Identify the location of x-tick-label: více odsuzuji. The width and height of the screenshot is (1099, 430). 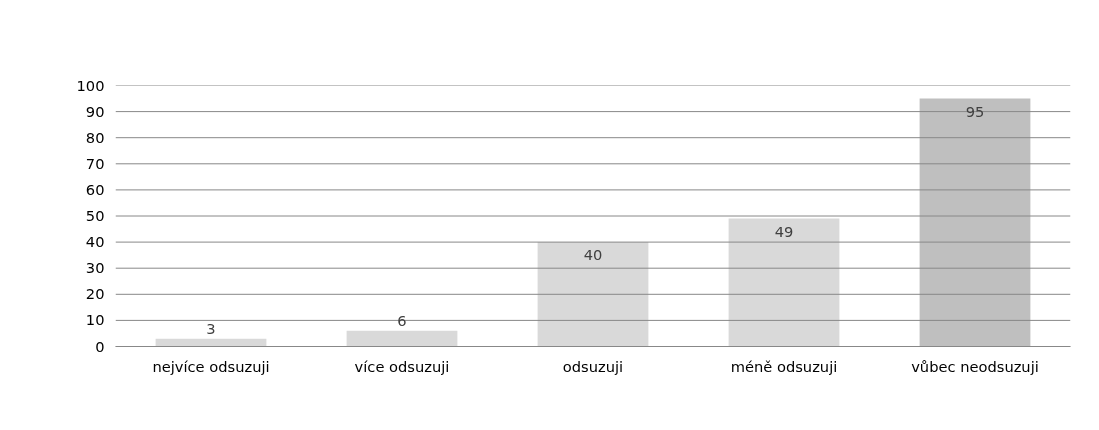
(402, 366).